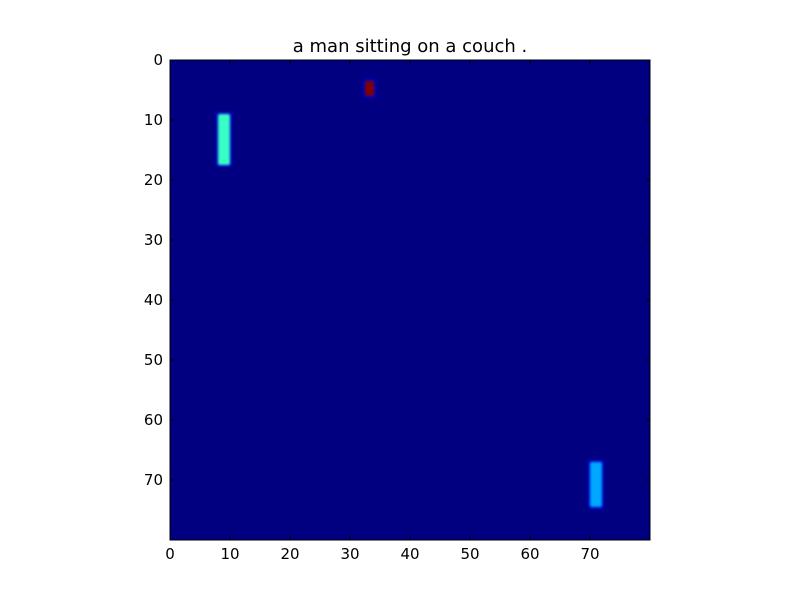  Describe the element at coordinates (409, 554) in the screenshot. I see `x-tick-label: 40` at that location.